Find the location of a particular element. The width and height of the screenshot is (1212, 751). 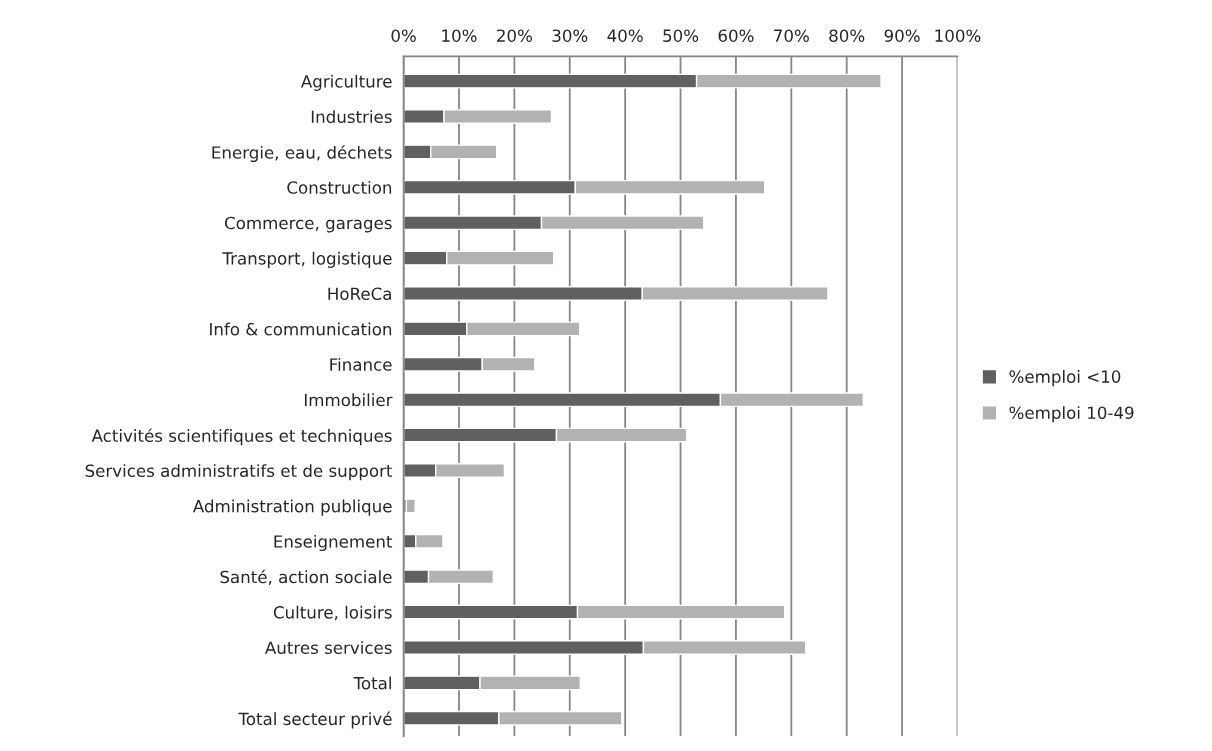

y-tick-label: Energie, eau, déchets is located at coordinates (302, 154).